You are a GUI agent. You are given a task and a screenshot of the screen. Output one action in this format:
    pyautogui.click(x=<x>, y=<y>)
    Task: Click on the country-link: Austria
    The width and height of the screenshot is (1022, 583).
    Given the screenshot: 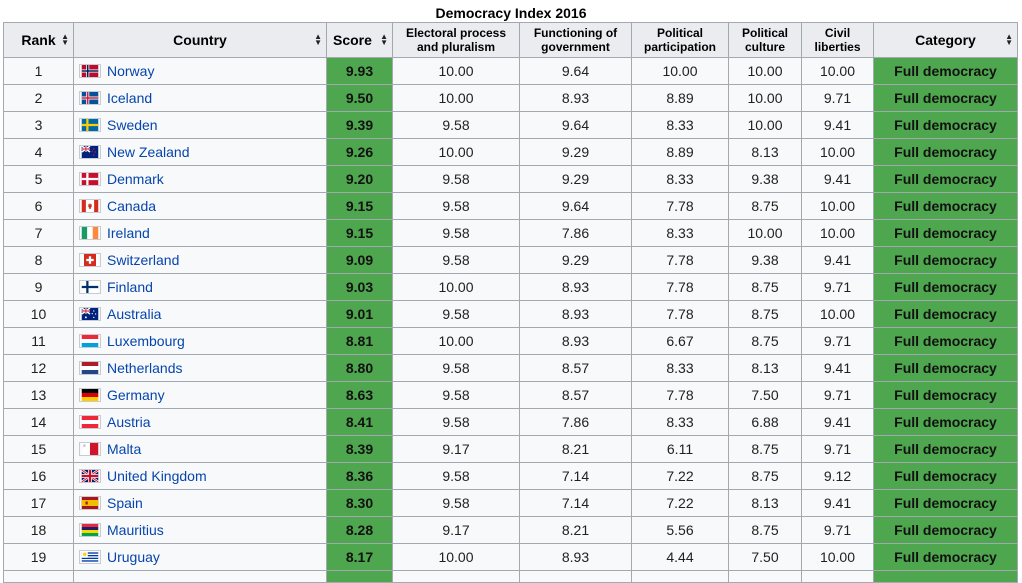 What is the action you would take?
    pyautogui.click(x=129, y=422)
    